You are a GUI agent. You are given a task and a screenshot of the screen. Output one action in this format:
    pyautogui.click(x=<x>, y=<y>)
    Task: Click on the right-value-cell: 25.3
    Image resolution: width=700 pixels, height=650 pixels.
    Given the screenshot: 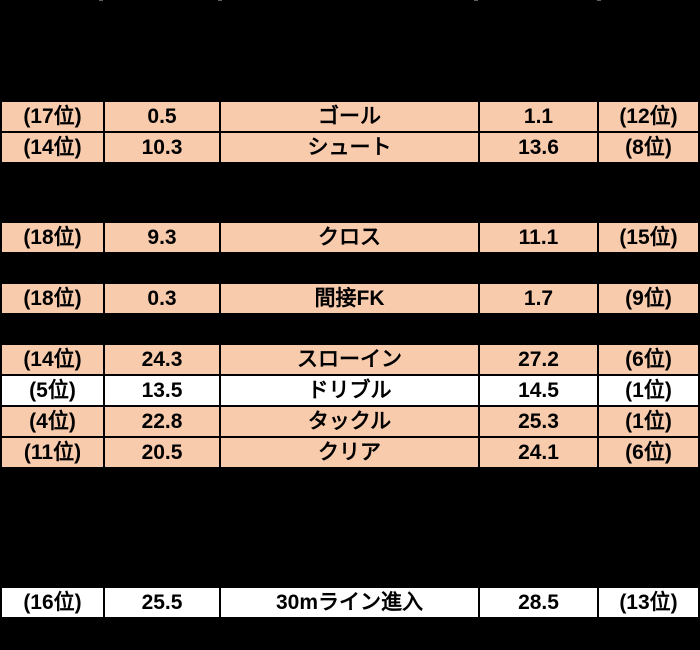 What is the action you would take?
    pyautogui.click(x=538, y=421)
    